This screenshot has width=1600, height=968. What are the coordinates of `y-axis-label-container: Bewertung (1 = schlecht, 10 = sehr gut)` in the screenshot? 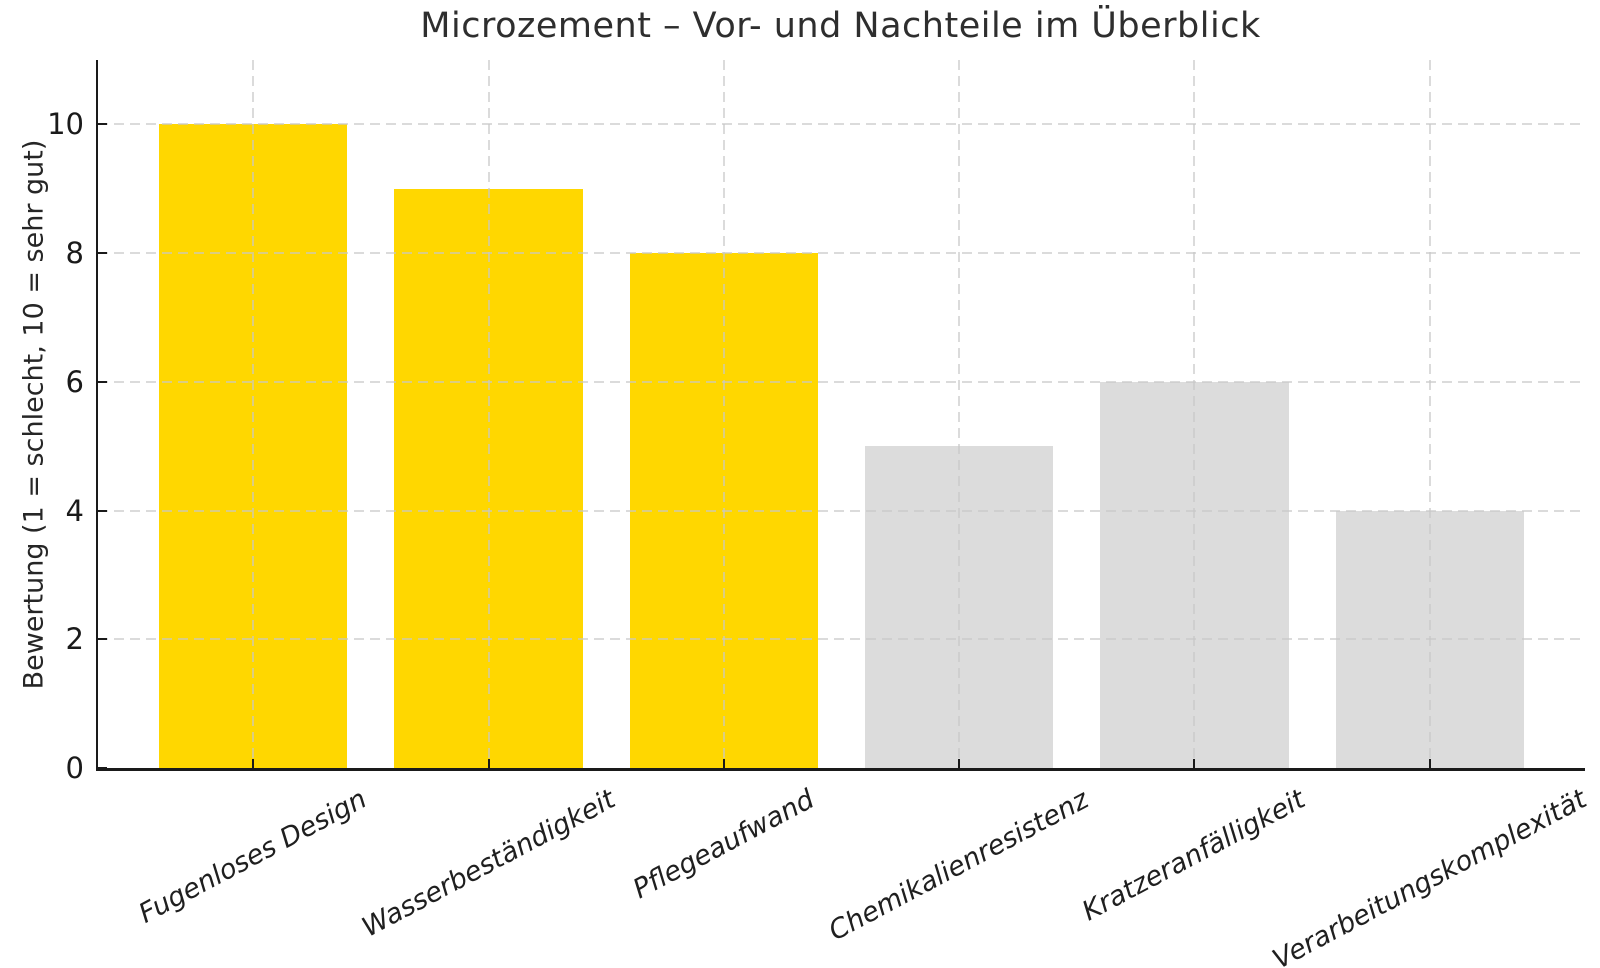 It's located at (34, 414).